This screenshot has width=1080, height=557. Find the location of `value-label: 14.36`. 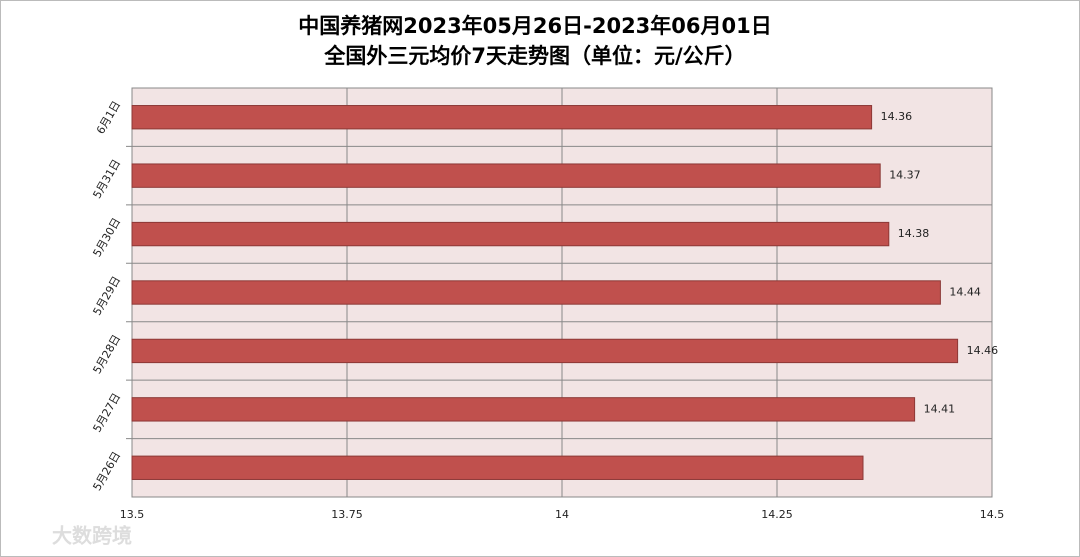

value-label: 14.36 is located at coordinates (897, 116).